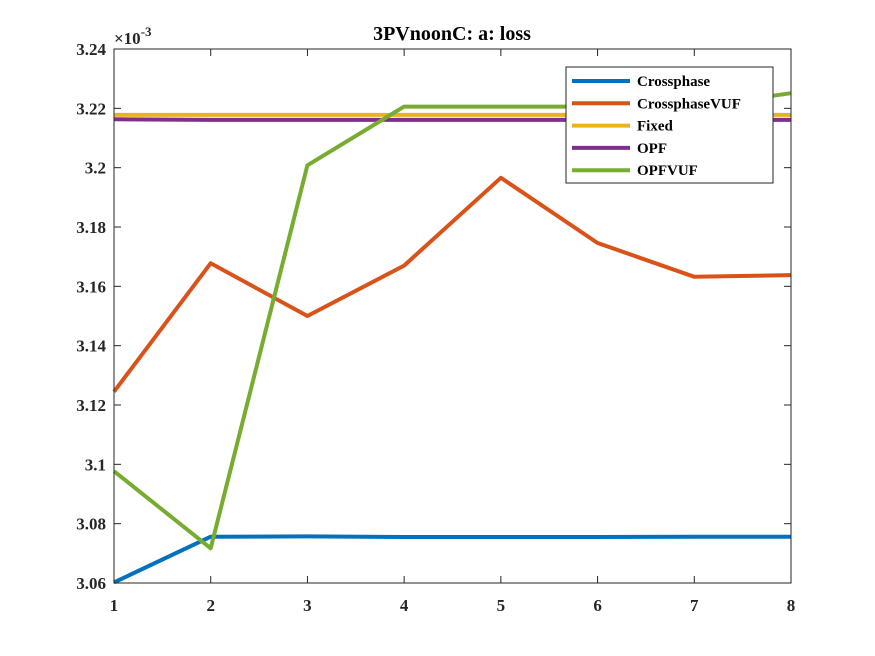 This screenshot has width=875, height=656. I want to click on legend-label-fixed: Fixed, so click(655, 127).